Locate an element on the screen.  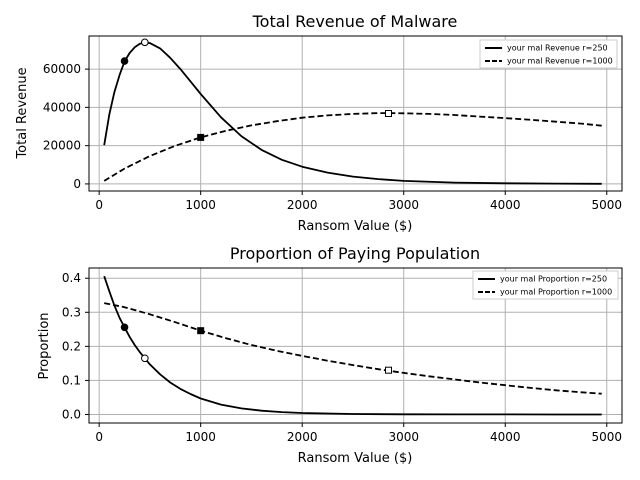
revenue-x-tick-label-5: 5000 is located at coordinates (606, 205).